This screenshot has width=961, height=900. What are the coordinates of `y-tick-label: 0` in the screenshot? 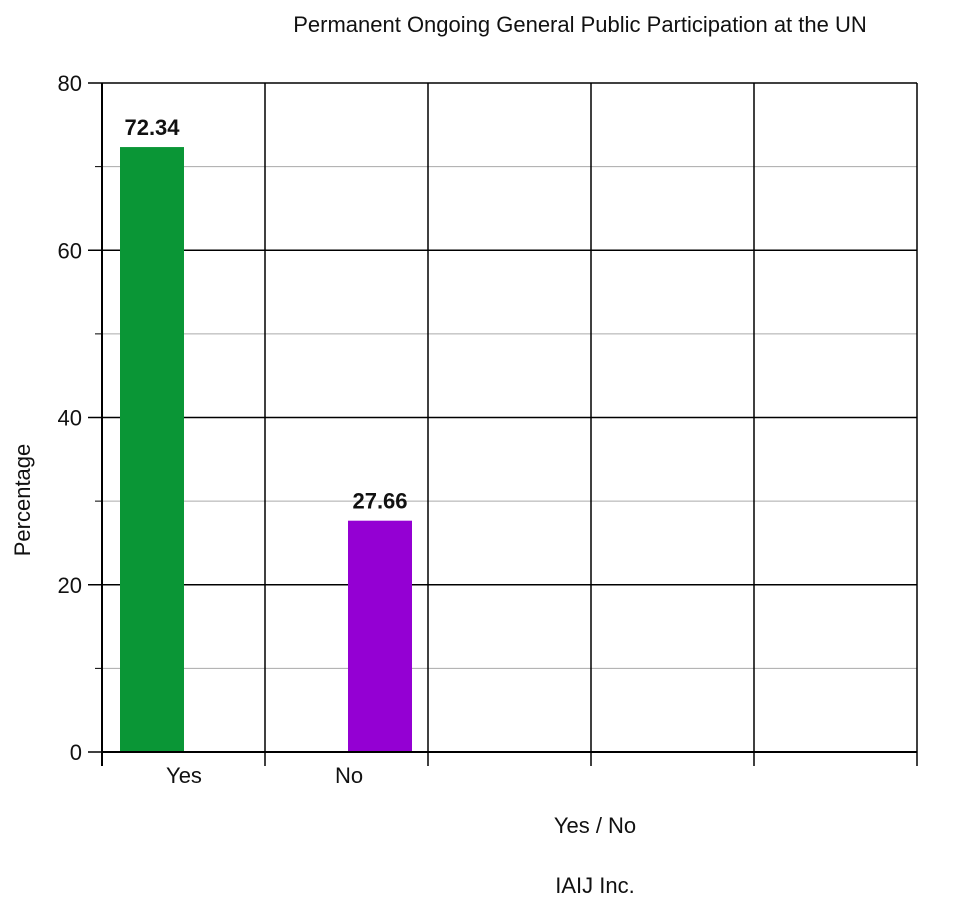 It's located at (76, 752).